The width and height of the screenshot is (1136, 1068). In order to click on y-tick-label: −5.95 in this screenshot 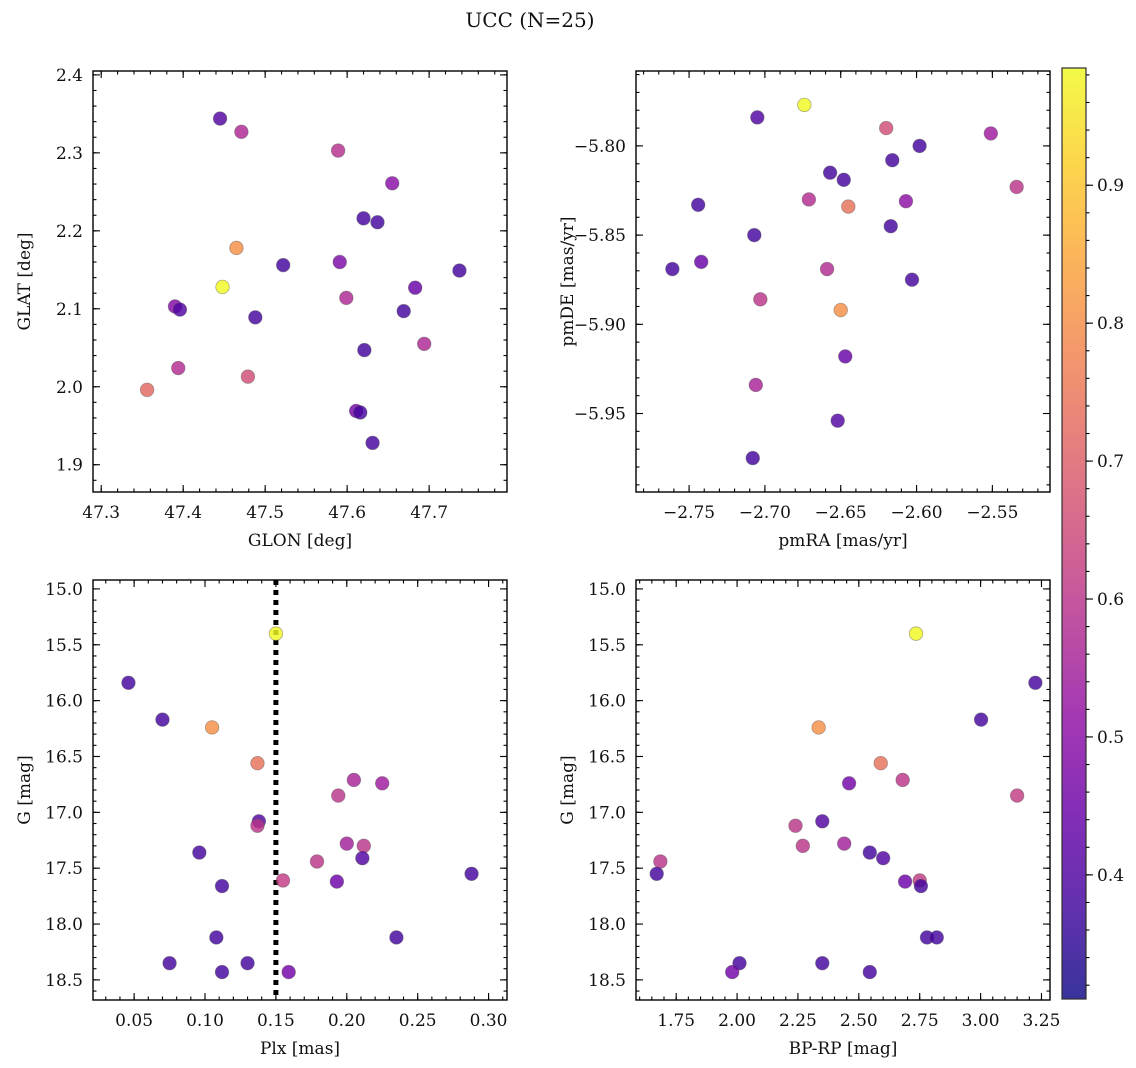, I will do `click(600, 415)`.